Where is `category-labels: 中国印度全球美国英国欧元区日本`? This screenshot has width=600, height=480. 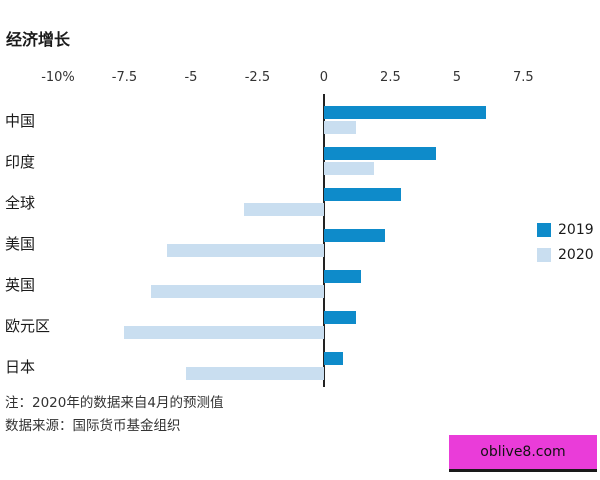 category-labels: 中国印度全球美国英国欧元区日本 is located at coordinates (27, 243).